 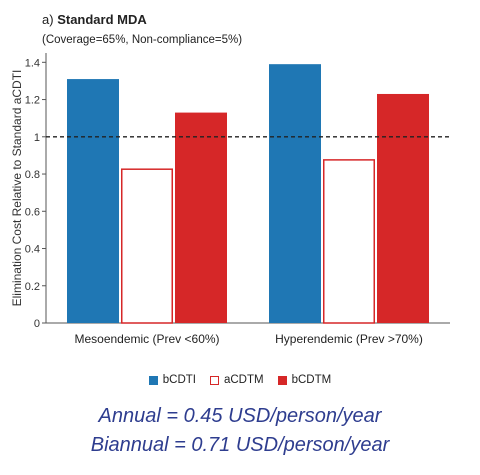 I want to click on legend-swatch-bcdti, so click(x=153, y=380).